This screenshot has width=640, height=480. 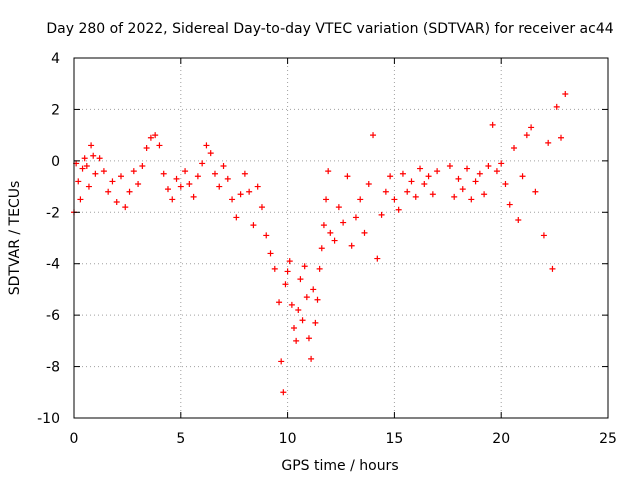 What do you see at coordinates (288, 439) in the screenshot?
I see `x-tick-label: 10` at bounding box center [288, 439].